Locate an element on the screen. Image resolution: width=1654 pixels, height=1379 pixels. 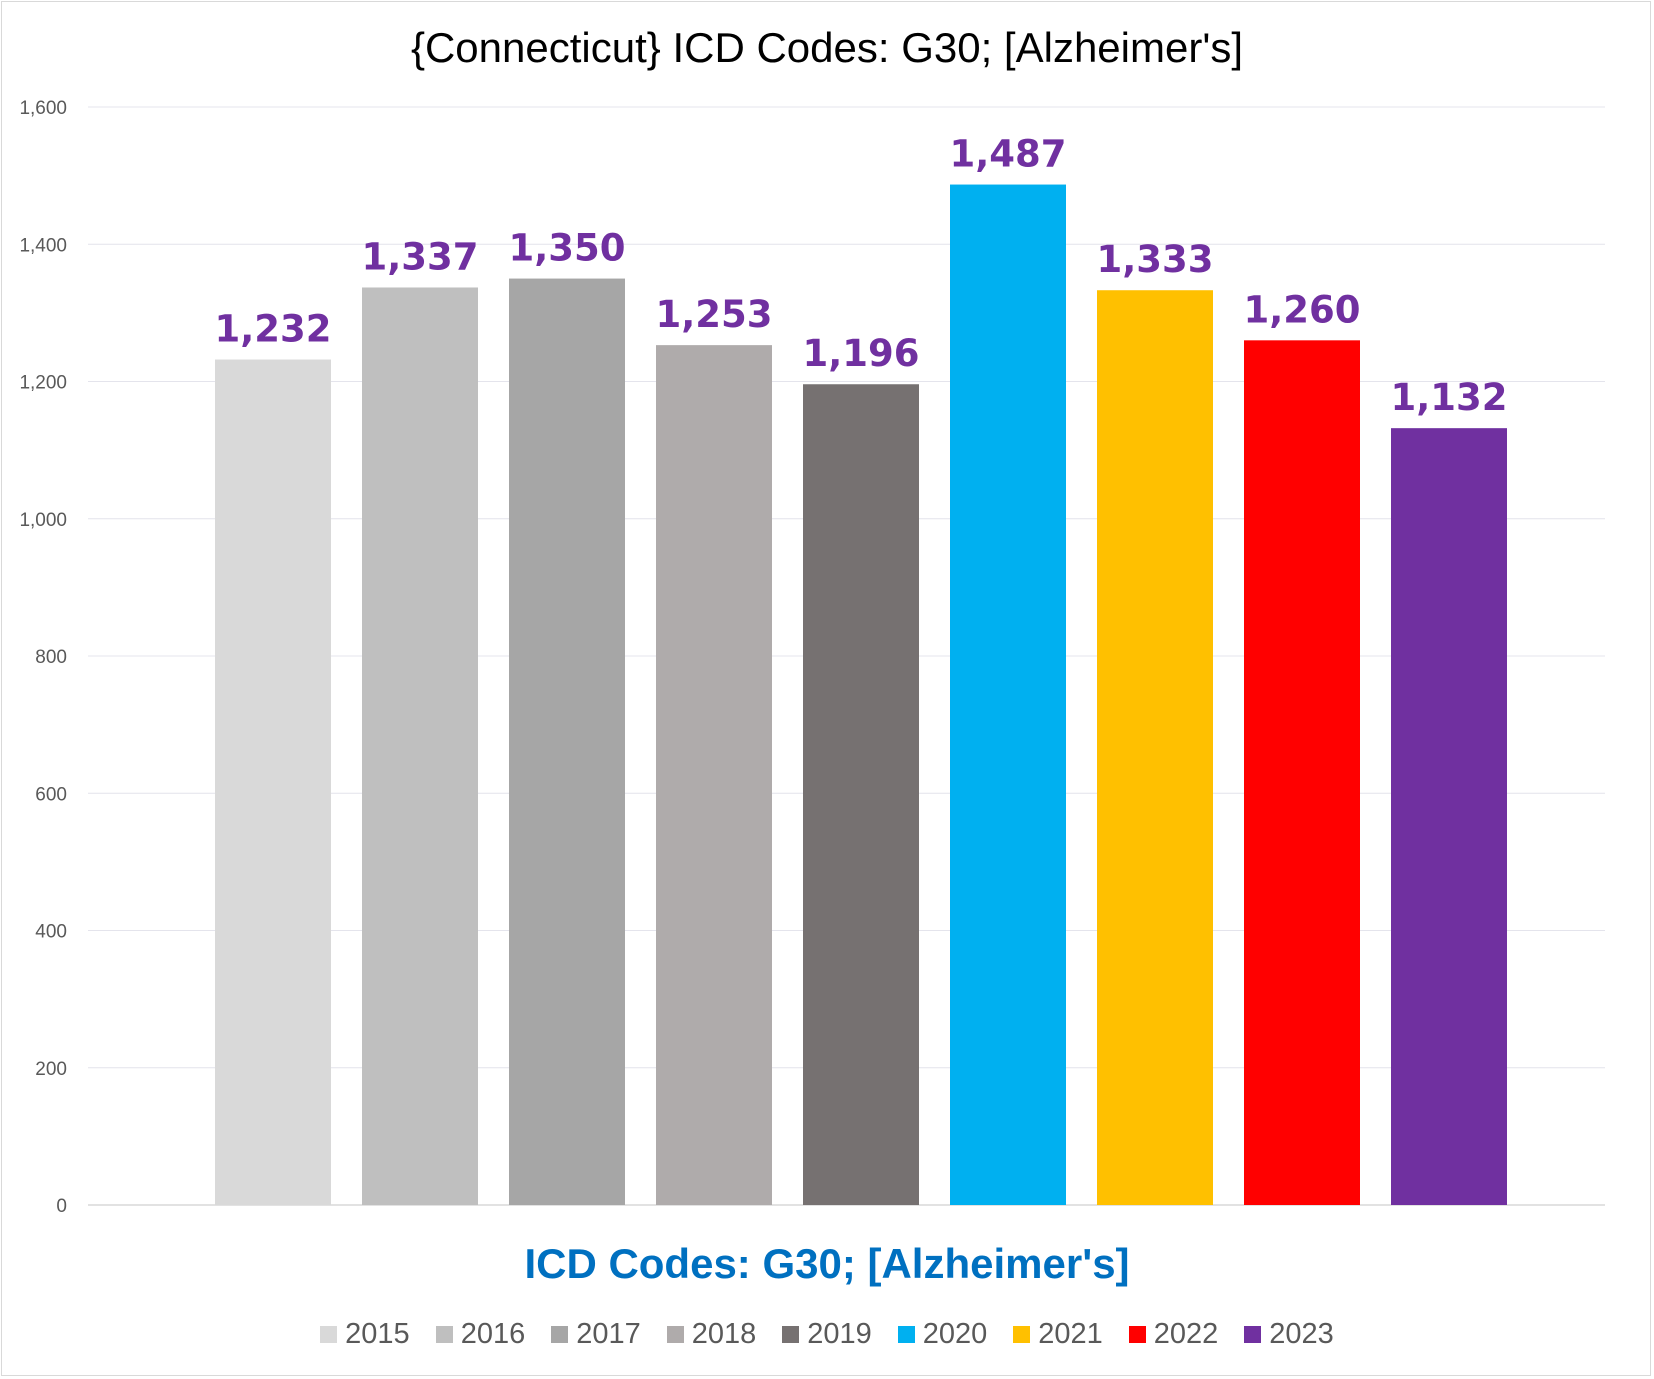
bar-2016 is located at coordinates (420, 746).